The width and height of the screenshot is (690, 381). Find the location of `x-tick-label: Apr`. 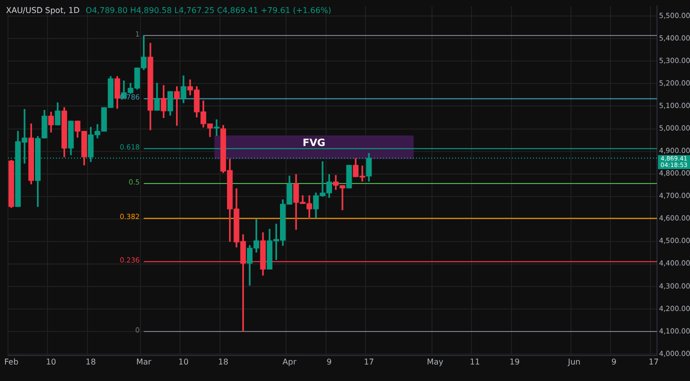

x-tick-label: Apr is located at coordinates (290, 361).